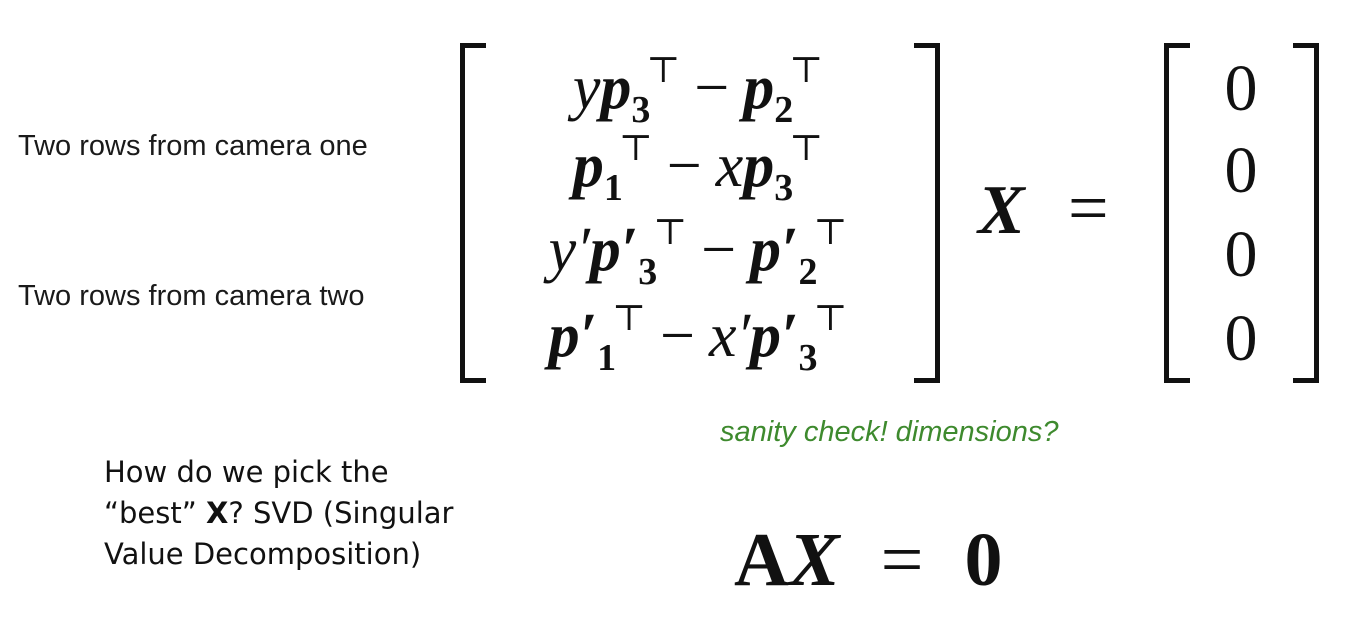 This screenshot has width=1352, height=626. What do you see at coordinates (927, 213) in the screenshot?
I see `matrix-left-bracket-close` at bounding box center [927, 213].